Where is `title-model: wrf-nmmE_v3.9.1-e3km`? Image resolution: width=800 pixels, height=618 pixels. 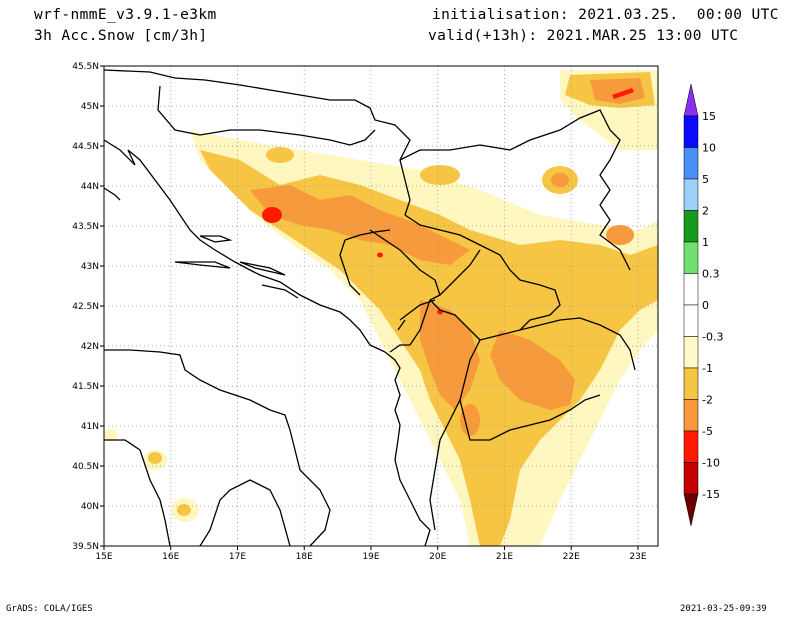 title-model: wrf-nmmE_v3.9.1-e3km is located at coordinates (125, 15).